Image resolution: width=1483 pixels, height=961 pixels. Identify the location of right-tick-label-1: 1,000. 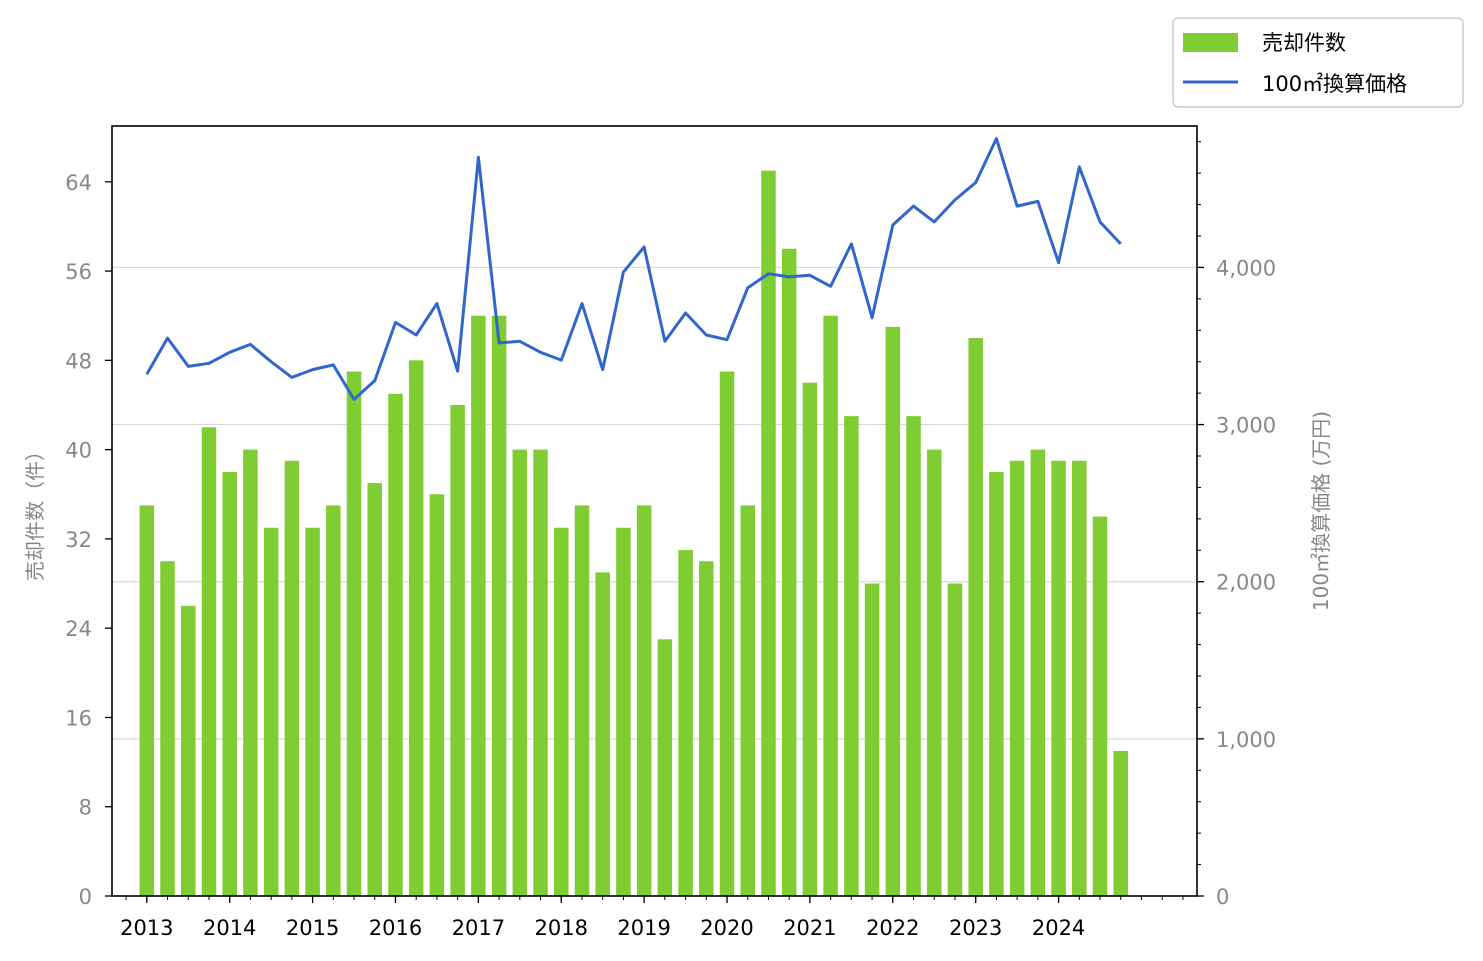
(1246, 740).